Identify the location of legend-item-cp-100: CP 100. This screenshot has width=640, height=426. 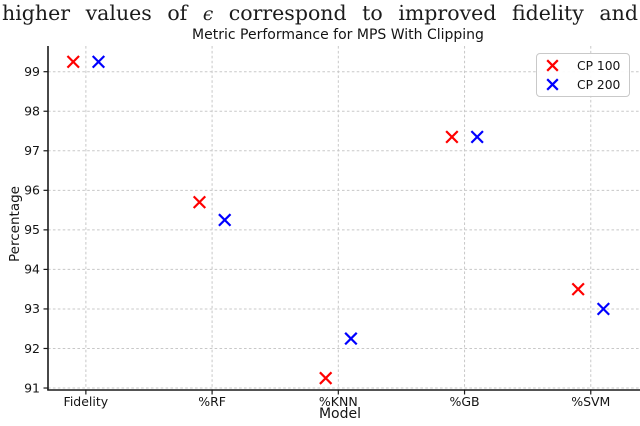
(583, 65).